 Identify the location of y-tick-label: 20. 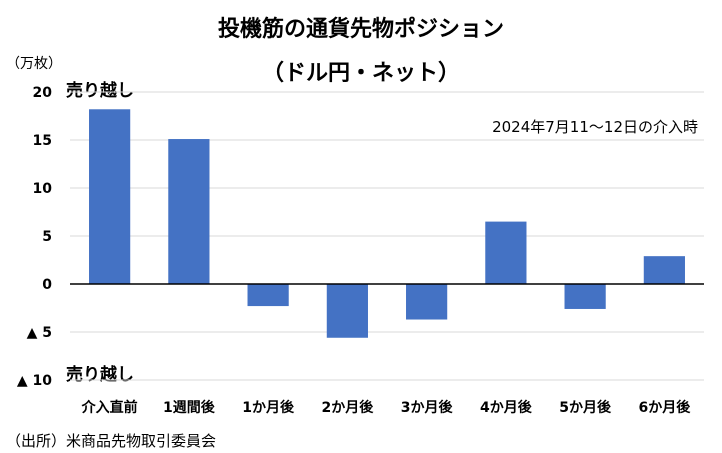
(43, 93).